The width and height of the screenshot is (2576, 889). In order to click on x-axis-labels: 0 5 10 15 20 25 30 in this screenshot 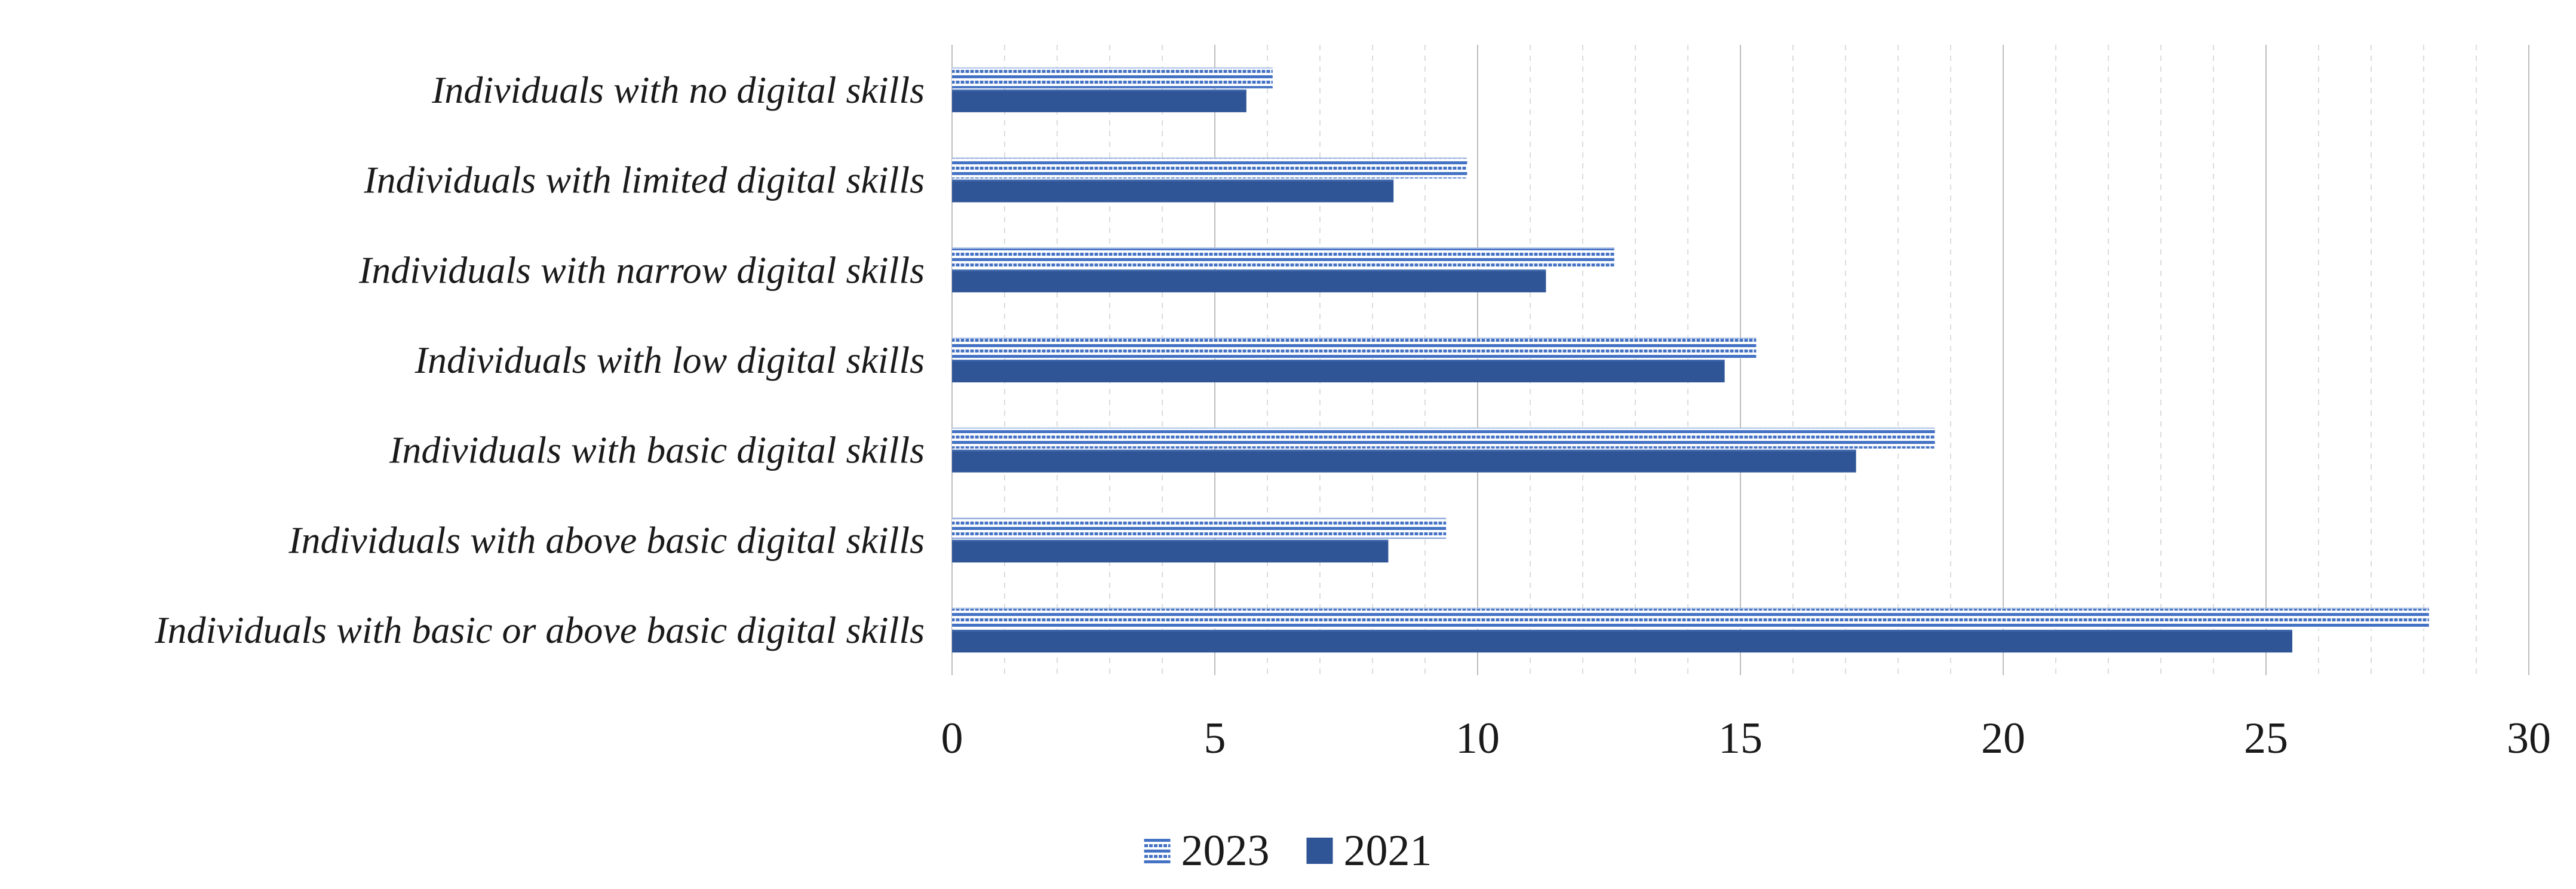, I will do `click(1746, 738)`.